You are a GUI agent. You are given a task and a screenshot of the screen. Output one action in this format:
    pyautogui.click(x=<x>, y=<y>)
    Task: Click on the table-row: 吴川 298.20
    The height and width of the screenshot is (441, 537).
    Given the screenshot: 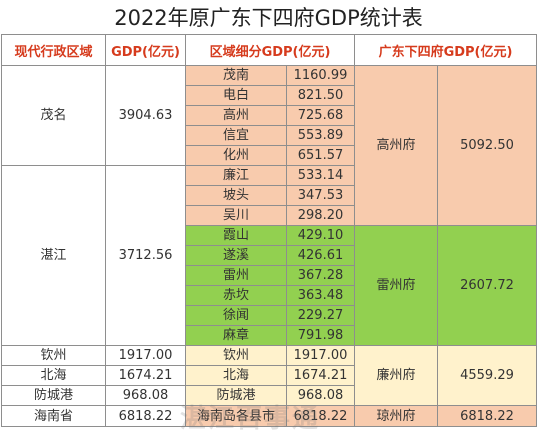 What is the action you would take?
    pyautogui.click(x=269, y=215)
    